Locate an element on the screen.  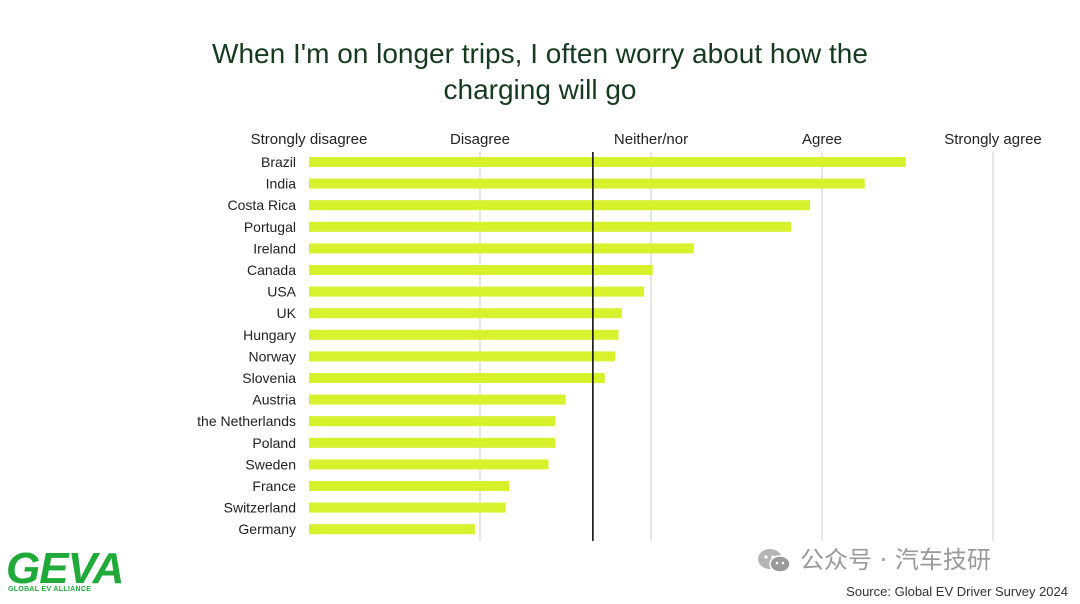
category-label: Poland is located at coordinates (274, 443).